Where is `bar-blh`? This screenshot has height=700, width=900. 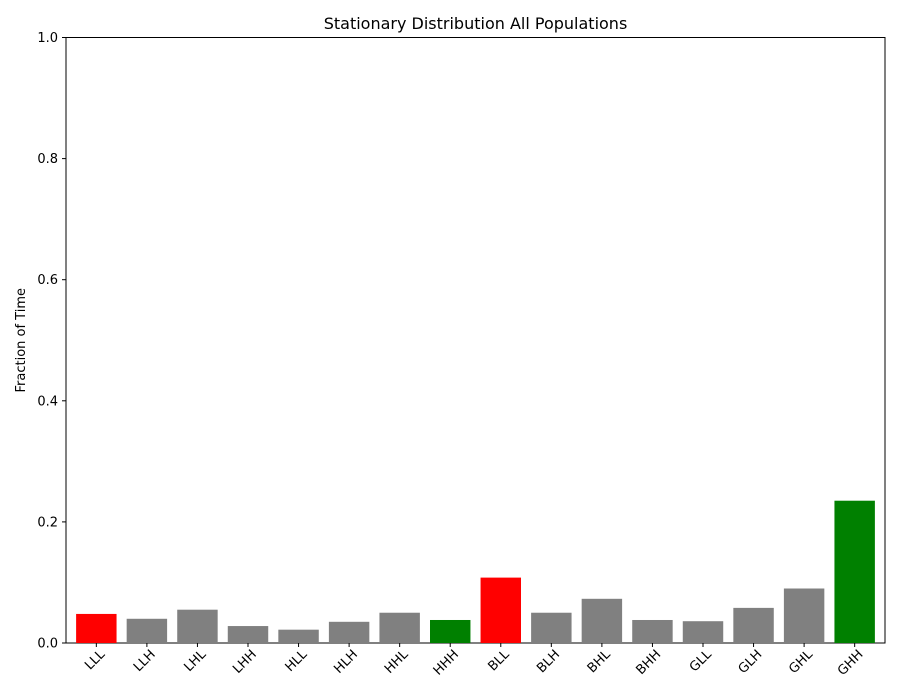
bar-blh is located at coordinates (551, 627).